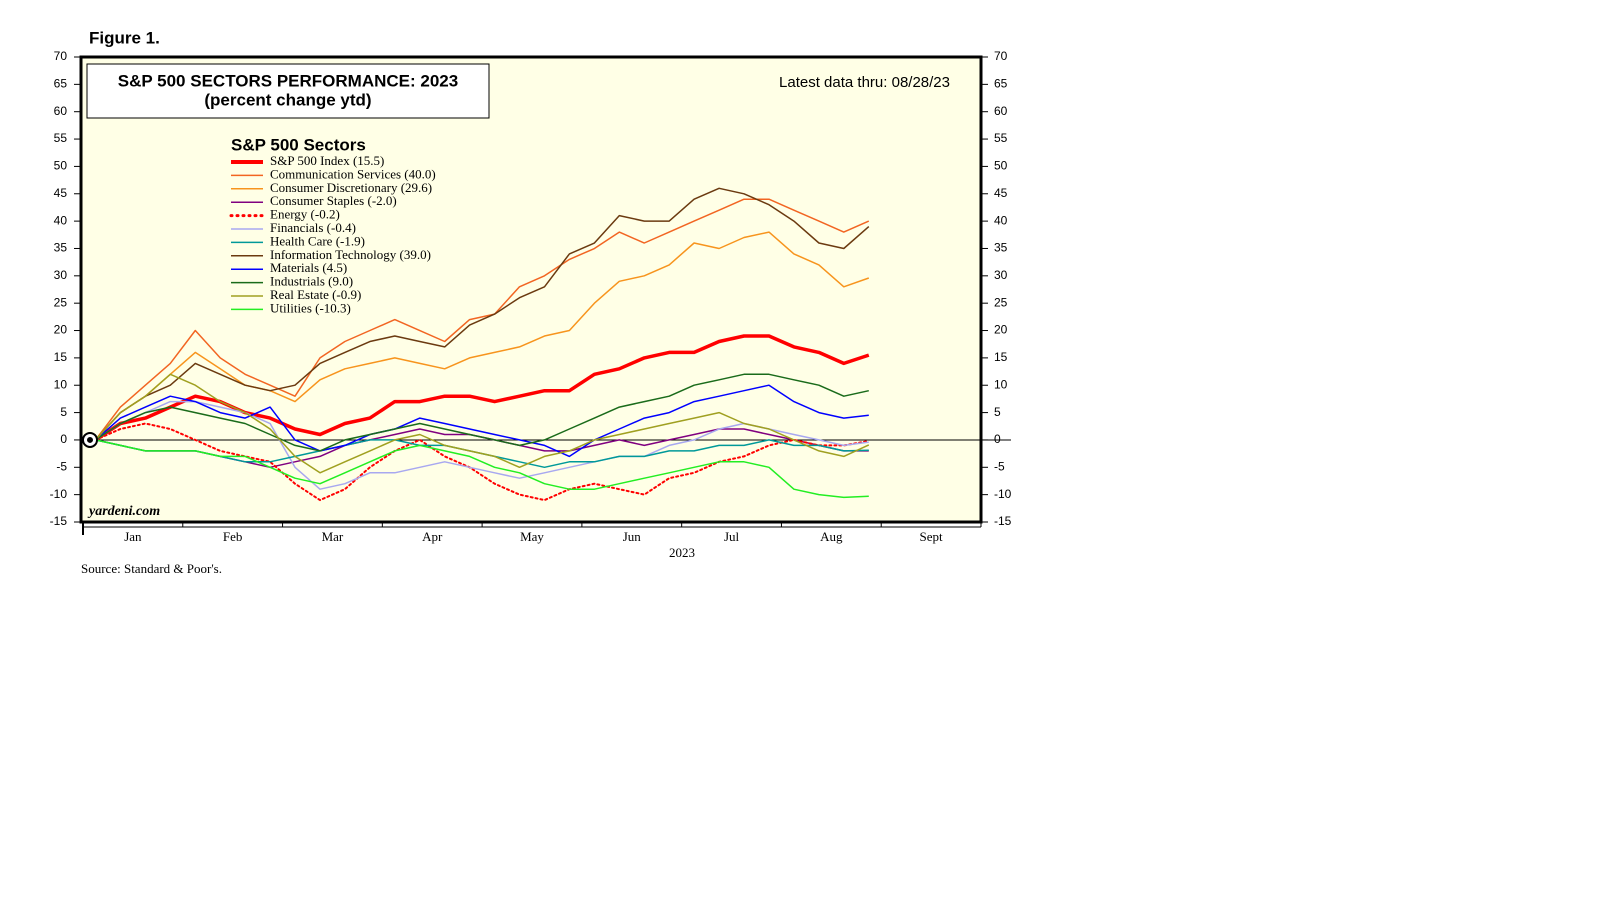  I want to click on source: Source: Standard & Poor's., so click(151, 568).